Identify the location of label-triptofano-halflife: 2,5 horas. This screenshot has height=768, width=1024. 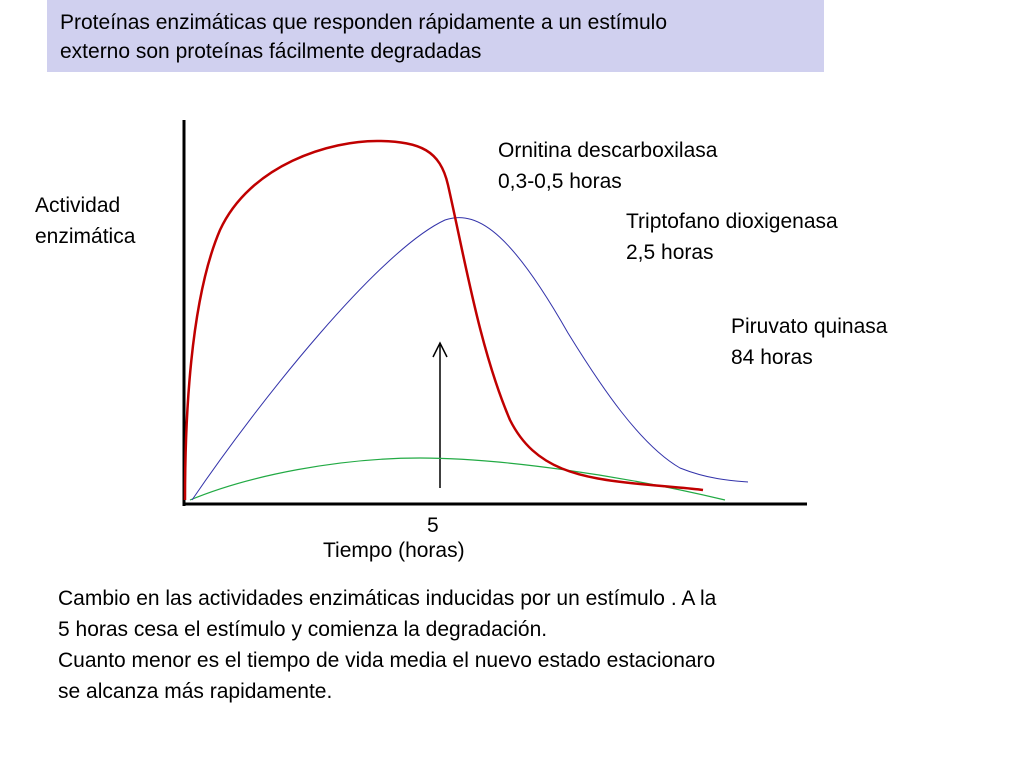
(670, 252).